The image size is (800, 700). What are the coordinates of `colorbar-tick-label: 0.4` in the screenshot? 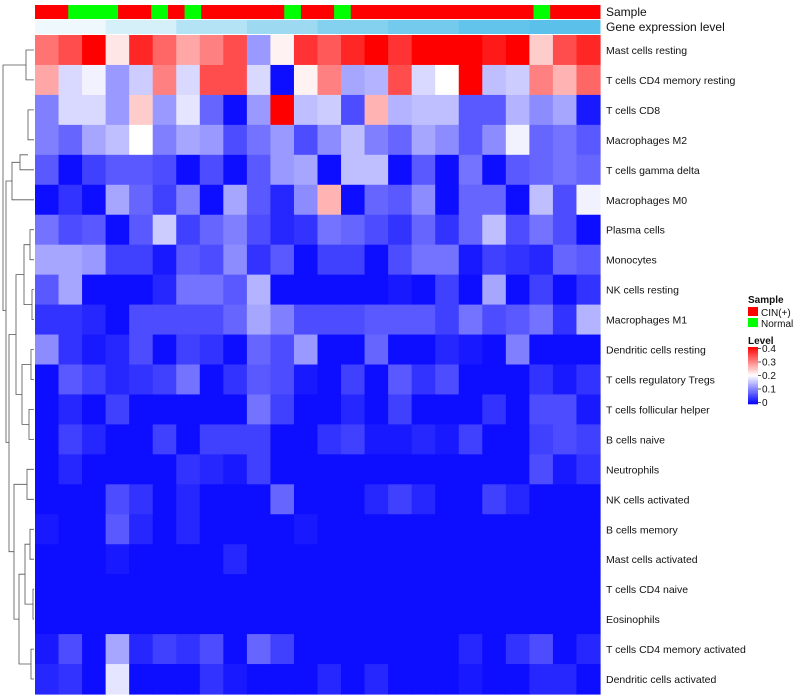 It's located at (769, 349).